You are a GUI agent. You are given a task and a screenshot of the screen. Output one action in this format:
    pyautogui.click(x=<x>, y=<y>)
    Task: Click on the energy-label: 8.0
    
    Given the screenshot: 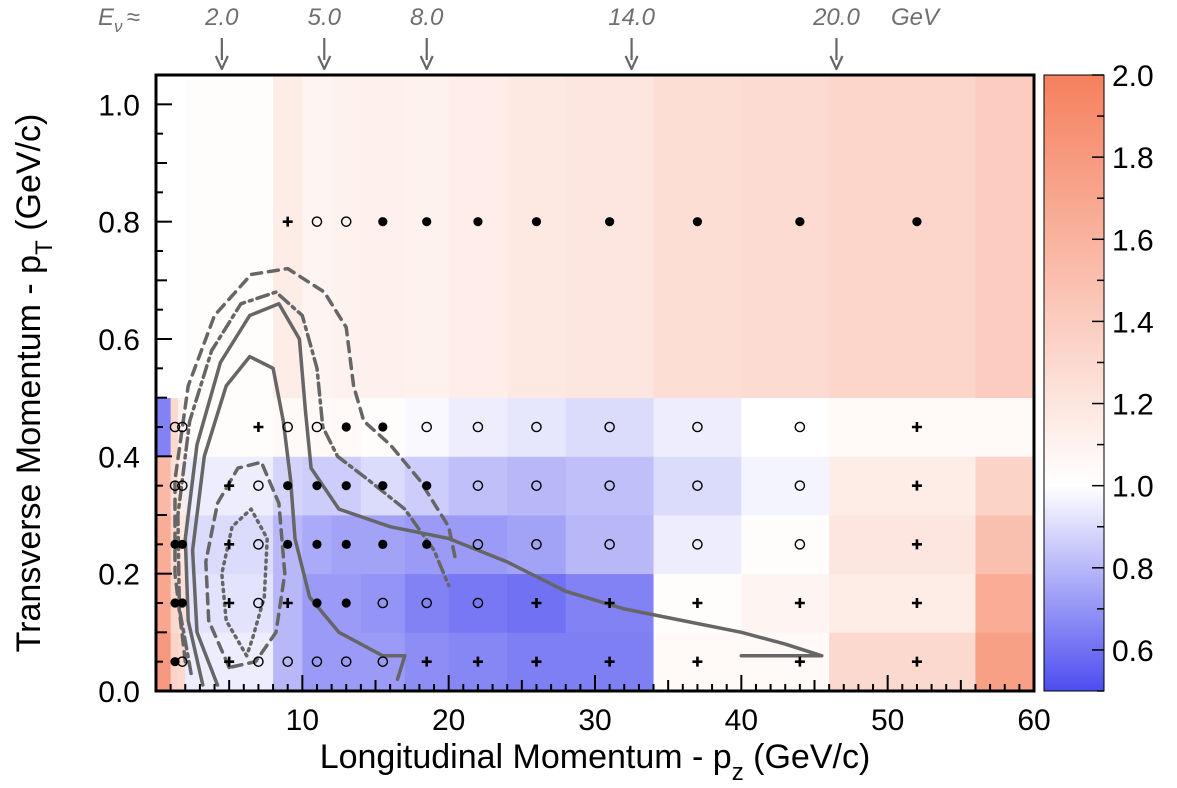 What is the action you would take?
    pyautogui.click(x=427, y=17)
    